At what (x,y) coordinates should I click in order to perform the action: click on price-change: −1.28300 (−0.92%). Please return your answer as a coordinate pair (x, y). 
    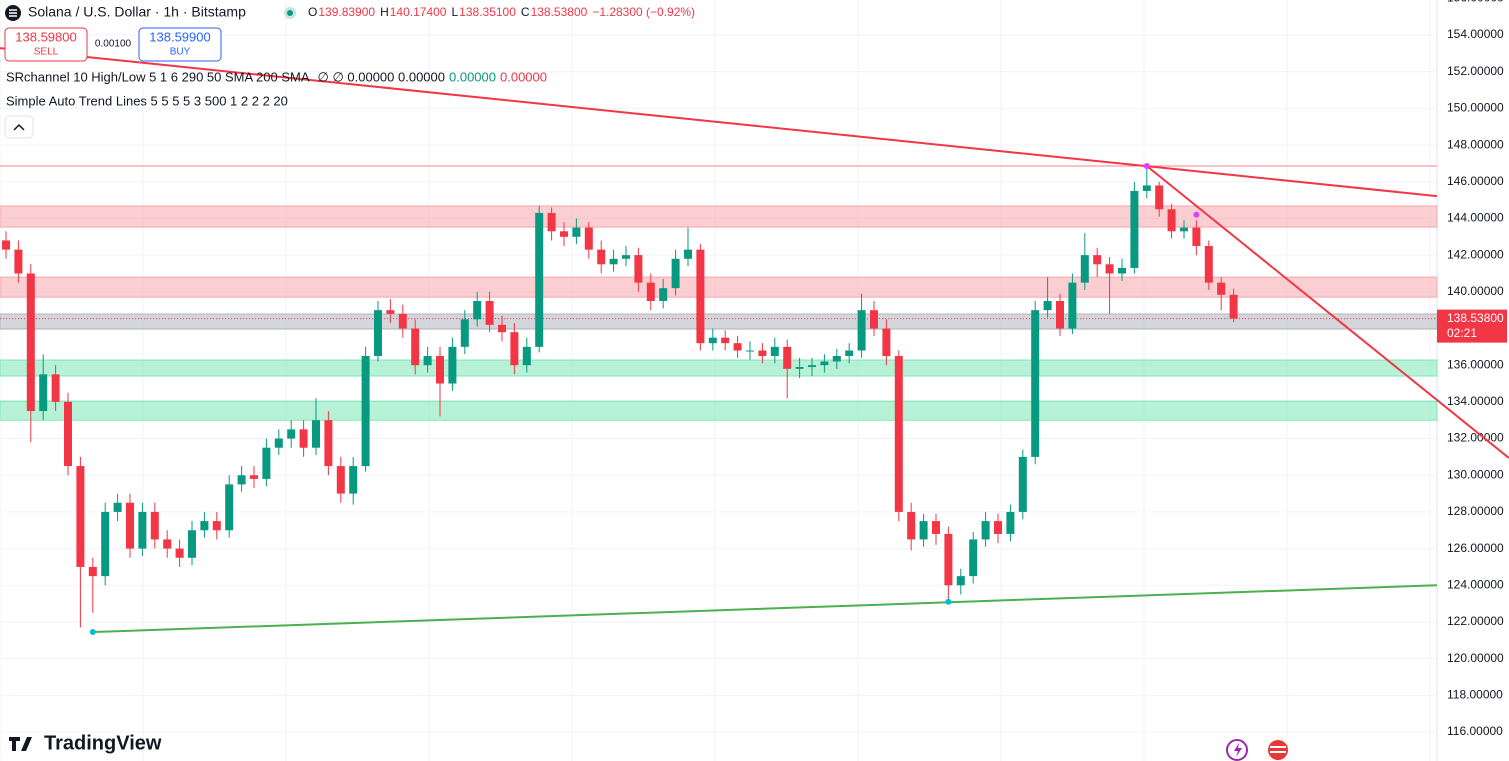
    Looking at the image, I should click on (643, 12).